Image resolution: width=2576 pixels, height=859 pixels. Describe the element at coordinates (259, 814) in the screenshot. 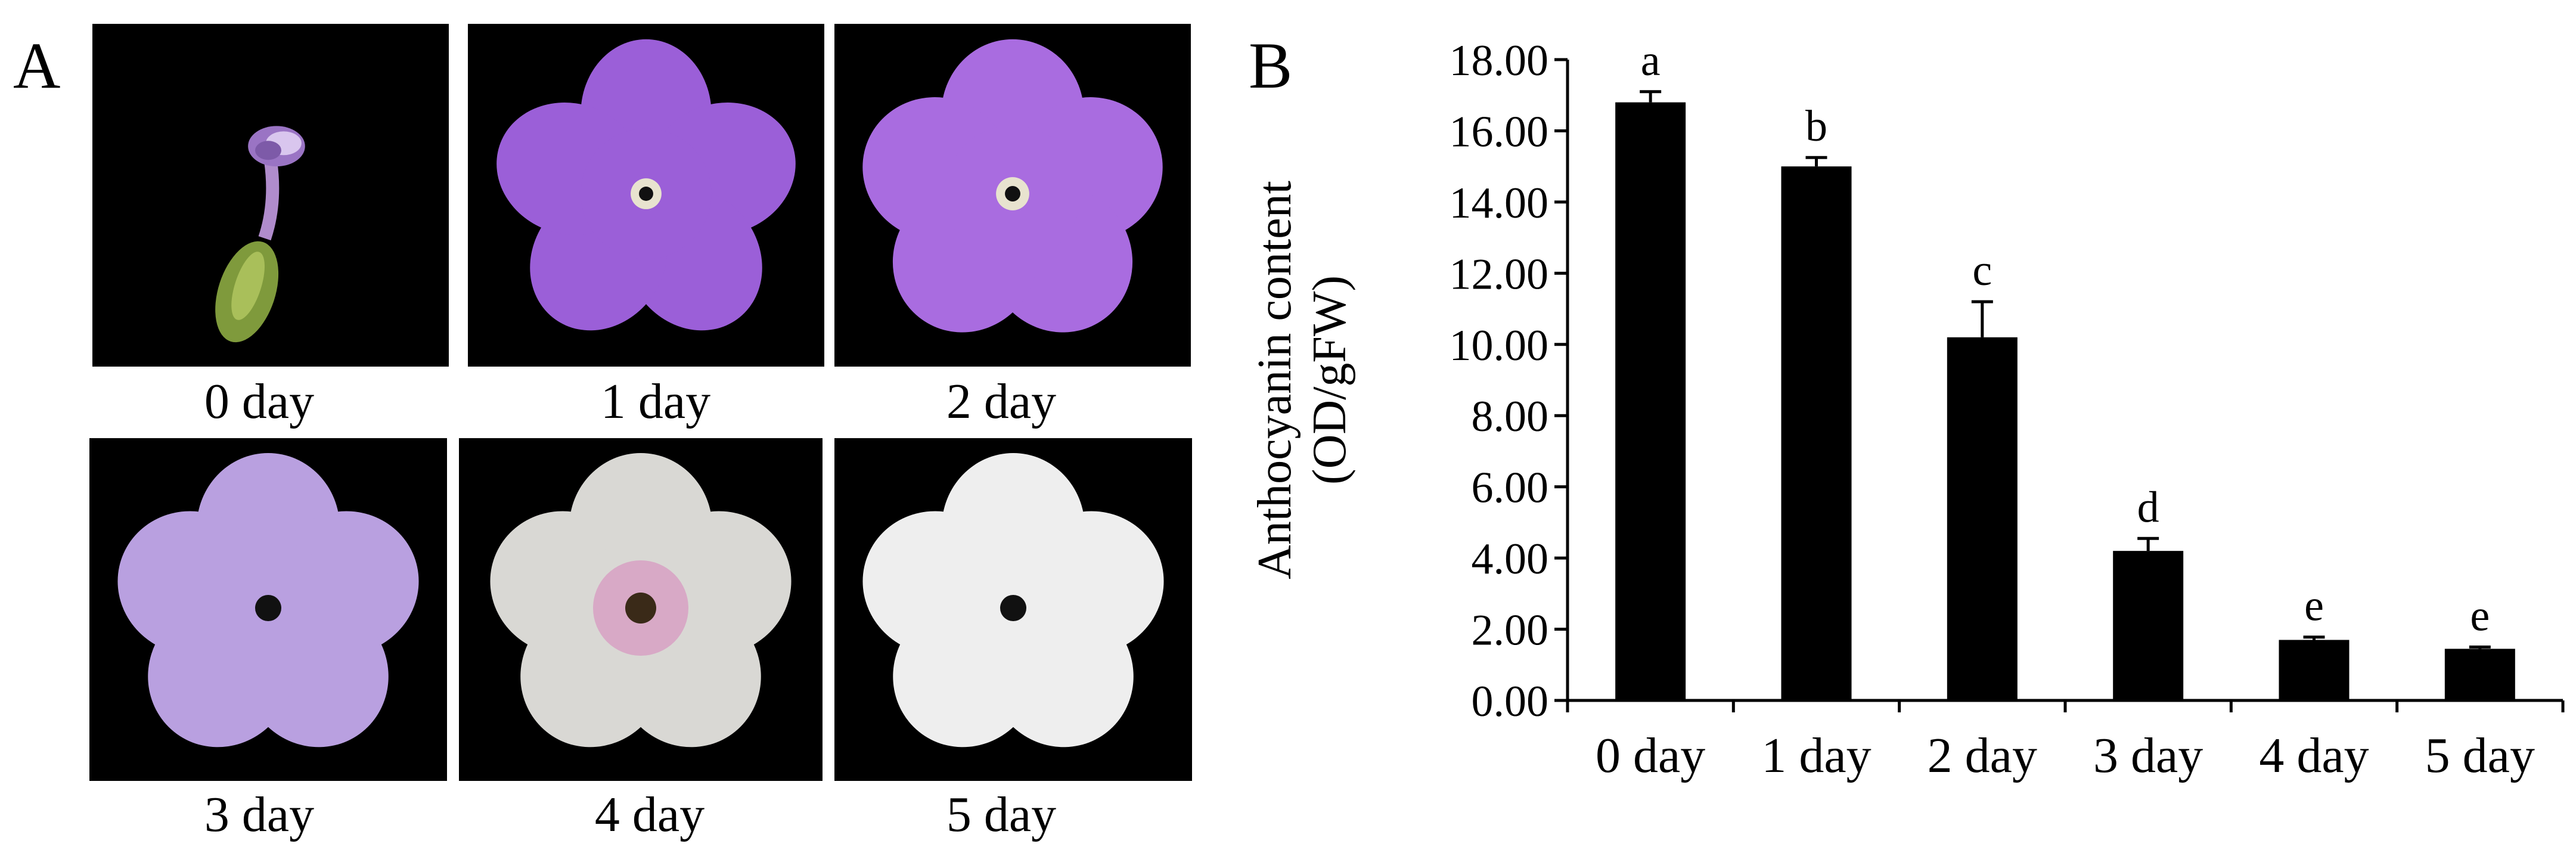

I see `caption-day-3: 3 day` at that location.